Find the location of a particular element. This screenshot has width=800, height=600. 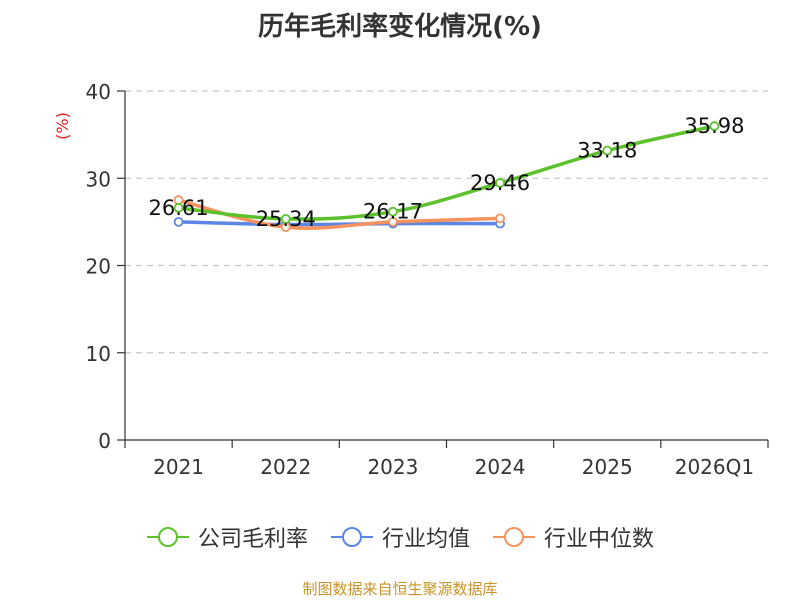

legend-label: 公司毛利率 is located at coordinates (252, 539).